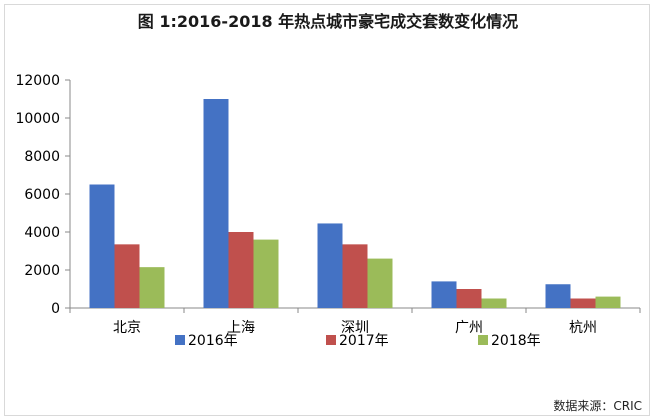 This screenshot has height=420, width=656. What do you see at coordinates (42, 233) in the screenshot?
I see `y-tick-label: 4000` at bounding box center [42, 233].